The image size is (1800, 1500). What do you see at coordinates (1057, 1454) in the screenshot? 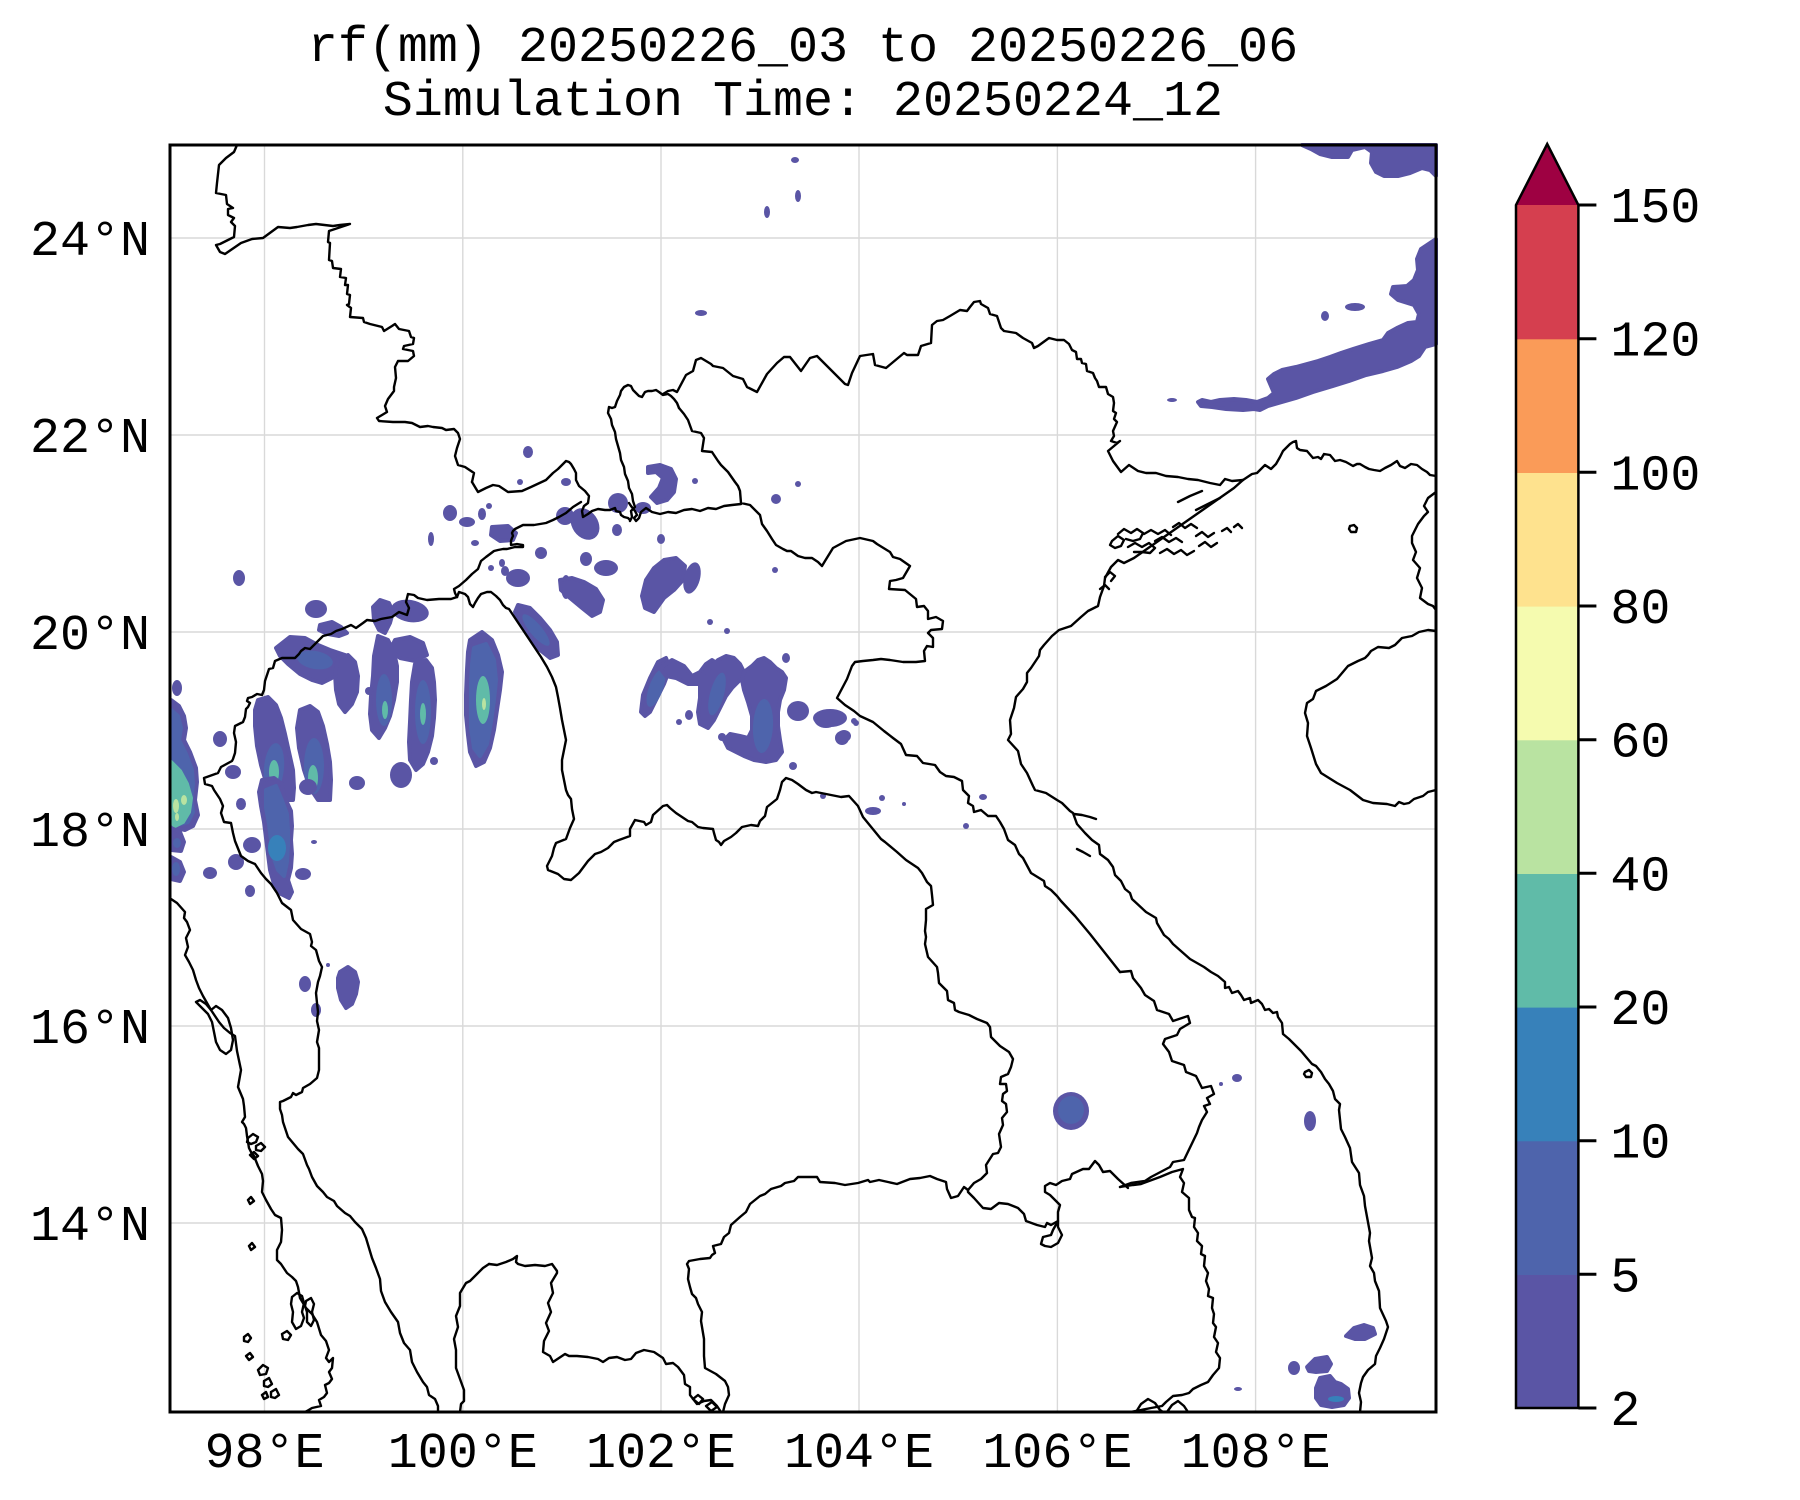
I see `svg-text: 106°E` at bounding box center [1057, 1454].